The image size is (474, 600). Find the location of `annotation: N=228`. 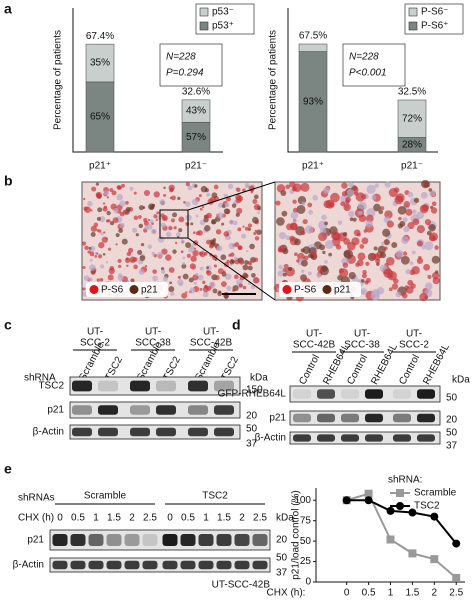

annotation: N=228 is located at coordinates (181, 57).